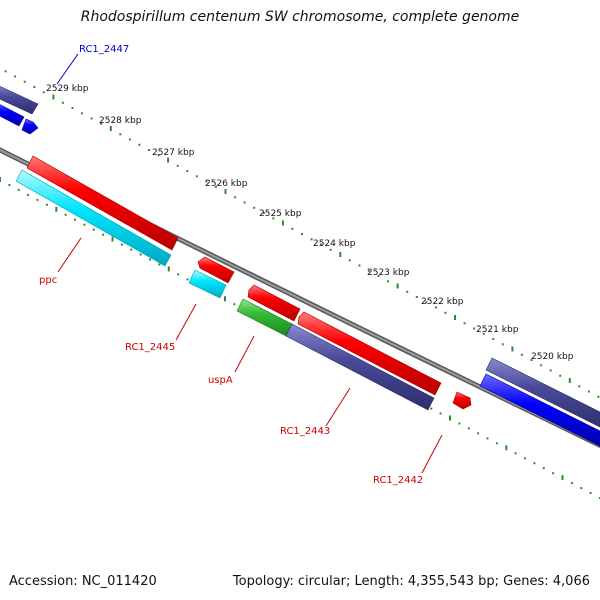 The image size is (600, 600). I want to click on gene-rc1-2447-purple, so click(19, 99).